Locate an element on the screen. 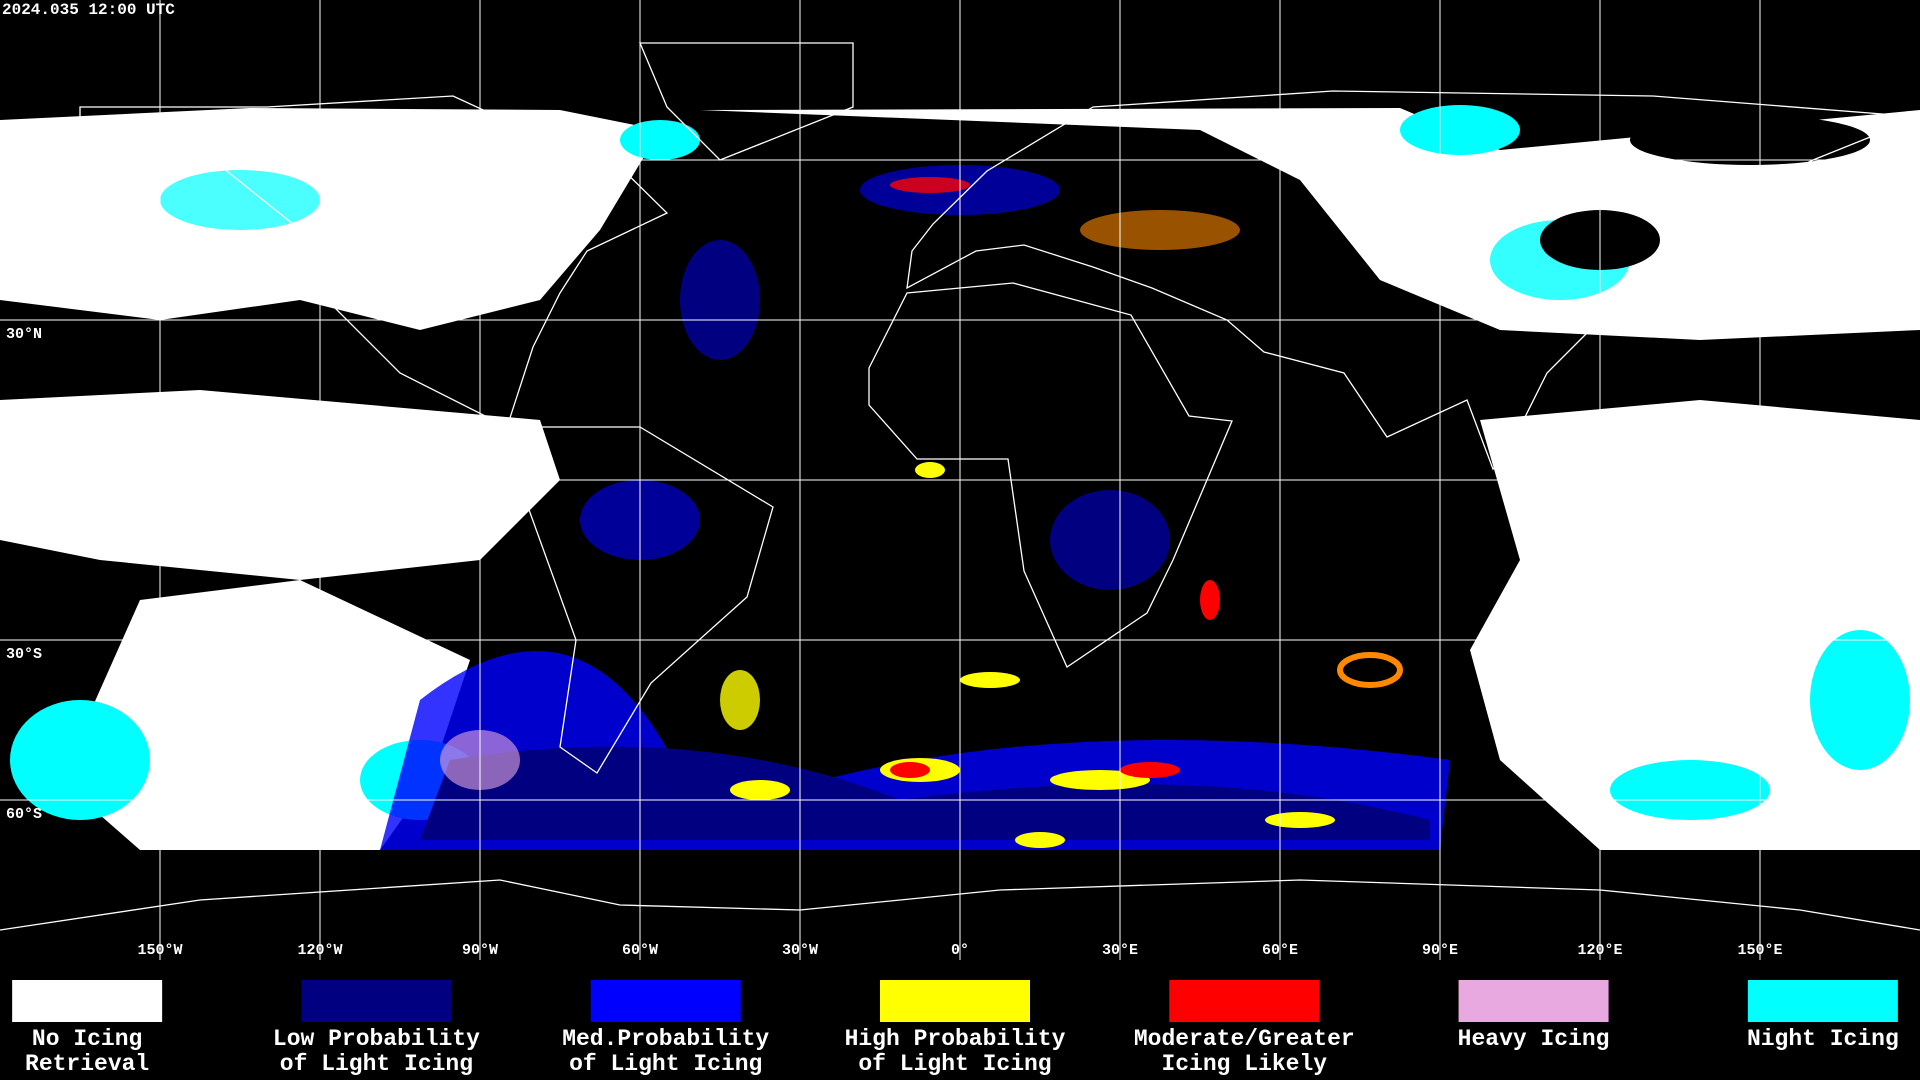  lat-label: 30°N is located at coordinates (24, 334).